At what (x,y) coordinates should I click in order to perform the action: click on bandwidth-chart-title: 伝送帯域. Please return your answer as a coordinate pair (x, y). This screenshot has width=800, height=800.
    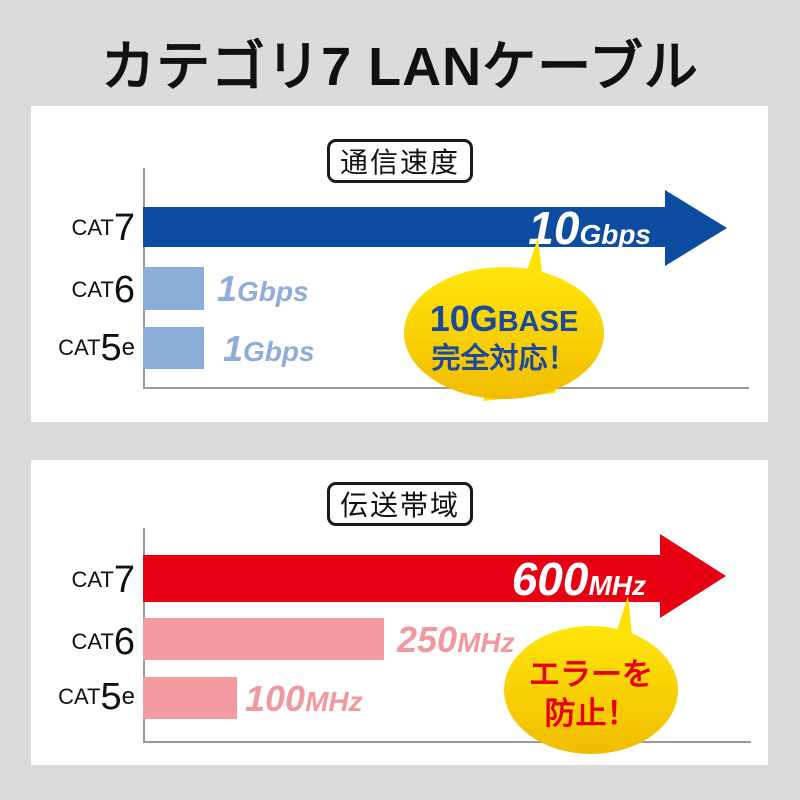
    Looking at the image, I should click on (399, 505).